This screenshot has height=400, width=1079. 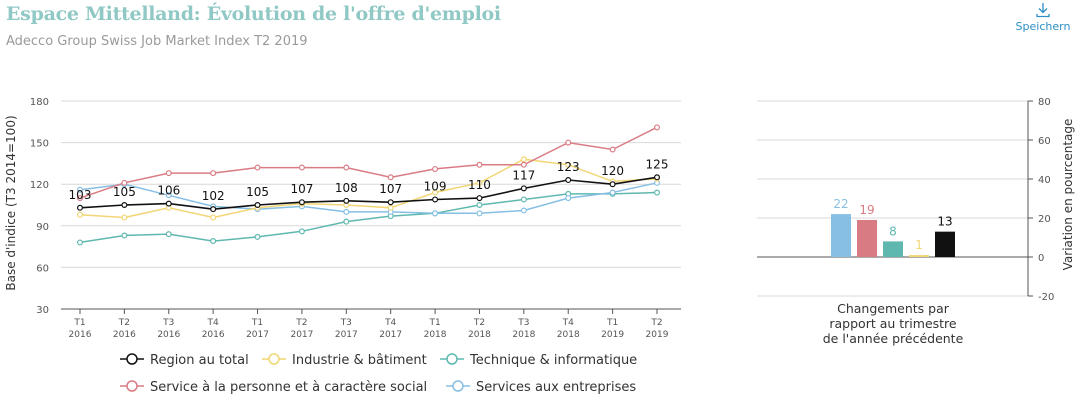 What do you see at coordinates (1043, 10) in the screenshot?
I see `download-icon` at bounding box center [1043, 10].